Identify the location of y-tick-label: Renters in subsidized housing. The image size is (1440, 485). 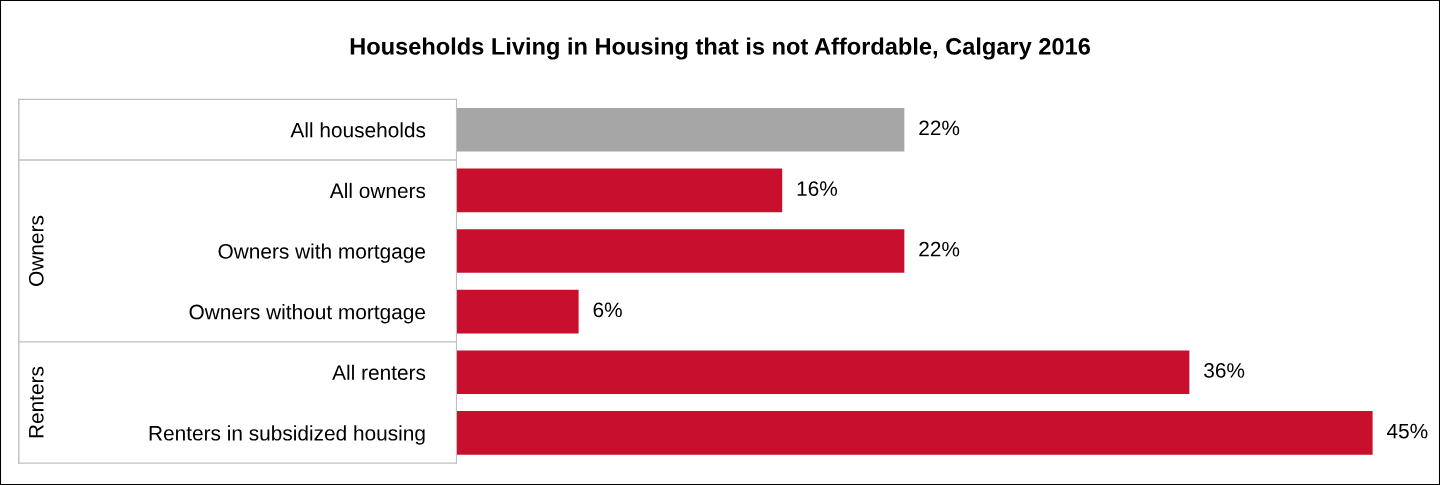
(287, 435).